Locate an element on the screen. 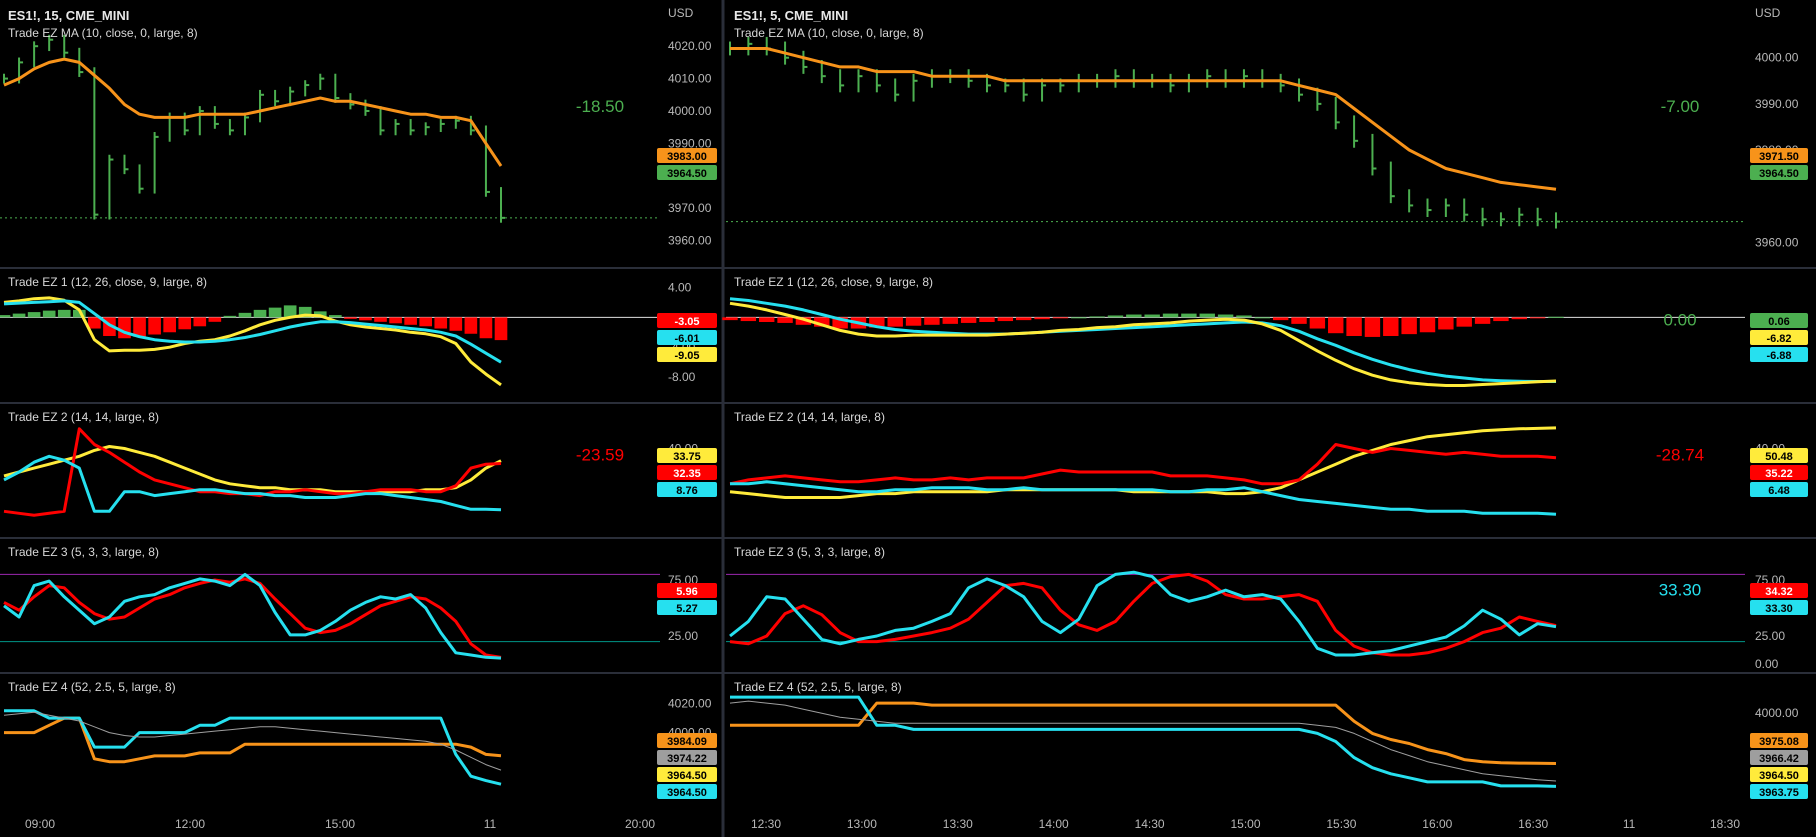 The image size is (1816, 837). price-tag-label: 5.96 is located at coordinates (686, 592).